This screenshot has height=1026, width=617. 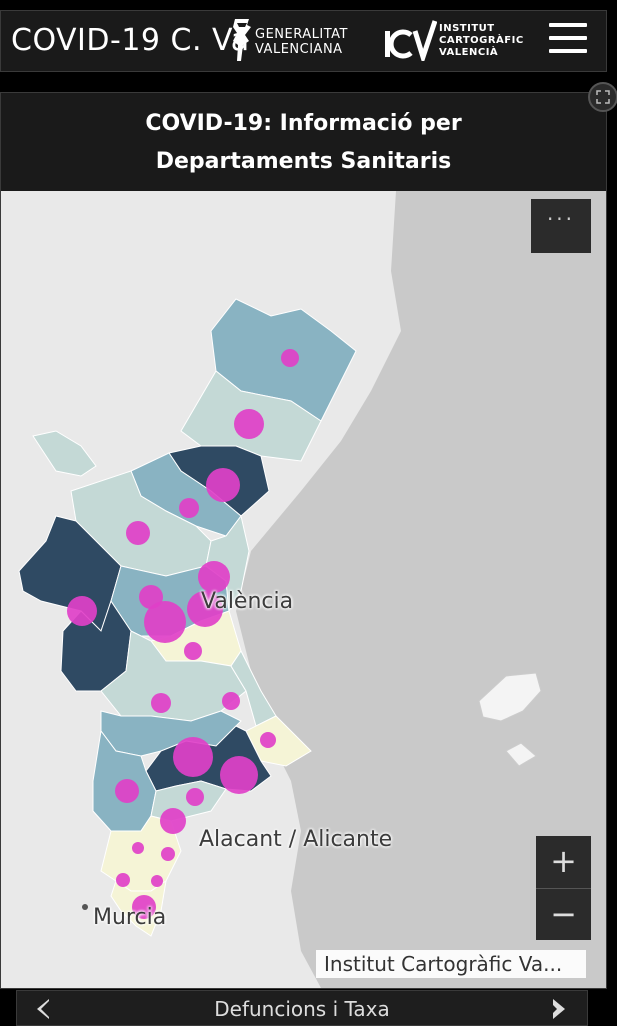 What do you see at coordinates (481, 40) in the screenshot?
I see `icv-logo-text: INSTITUT CARTOGRÀFIC VALENCIÀ` at bounding box center [481, 40].